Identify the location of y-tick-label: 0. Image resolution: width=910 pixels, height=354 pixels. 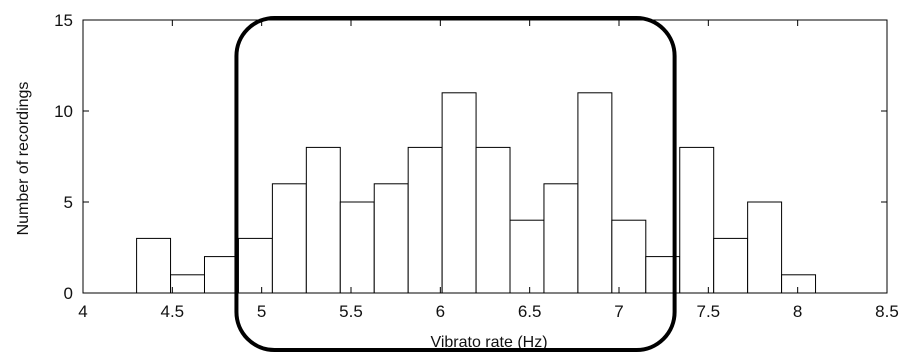
(68, 293).